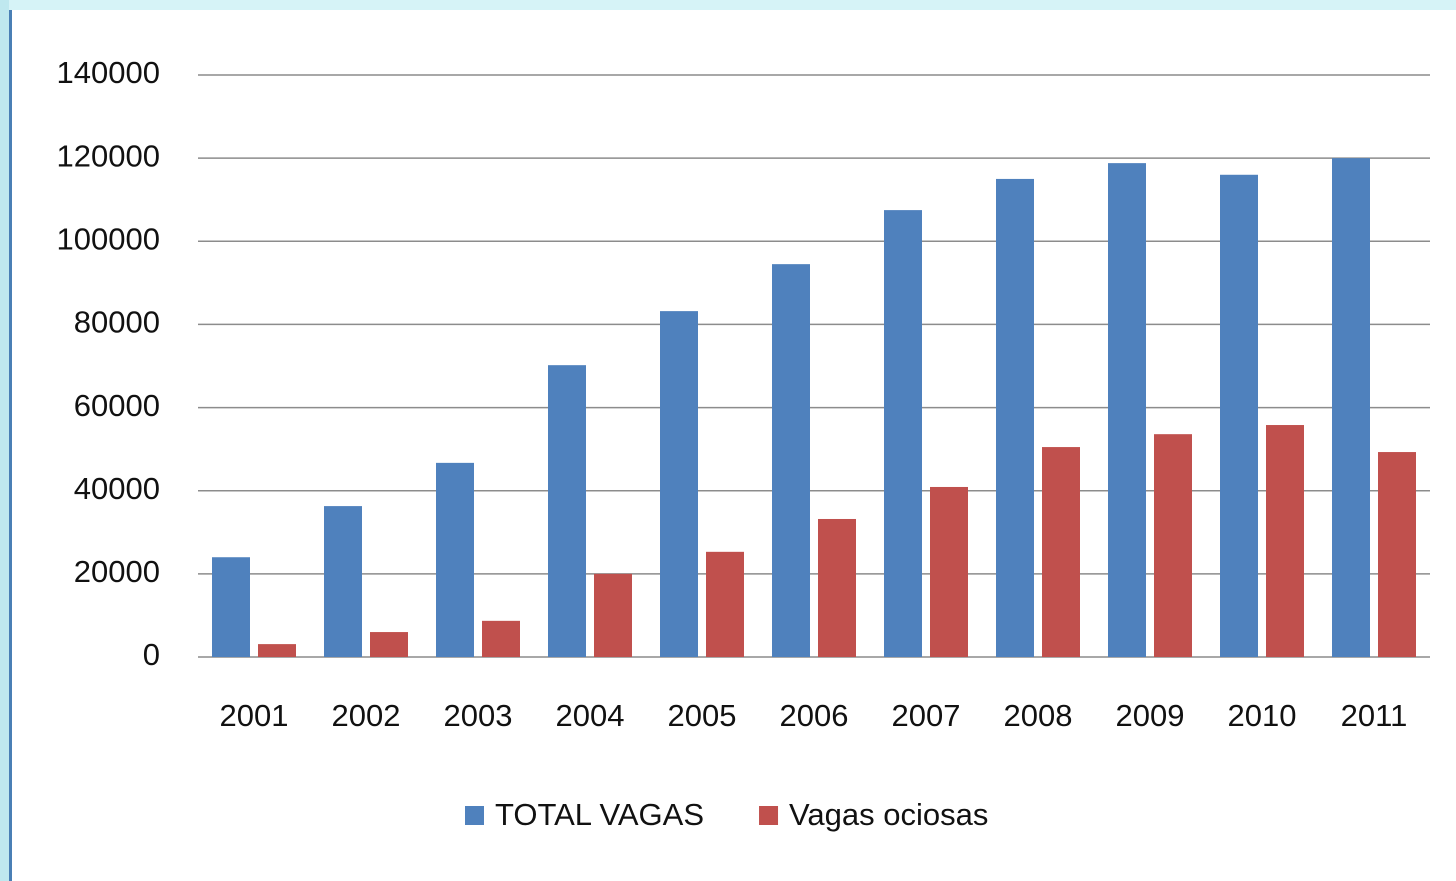  I want to click on left-border, so click(10, 445).